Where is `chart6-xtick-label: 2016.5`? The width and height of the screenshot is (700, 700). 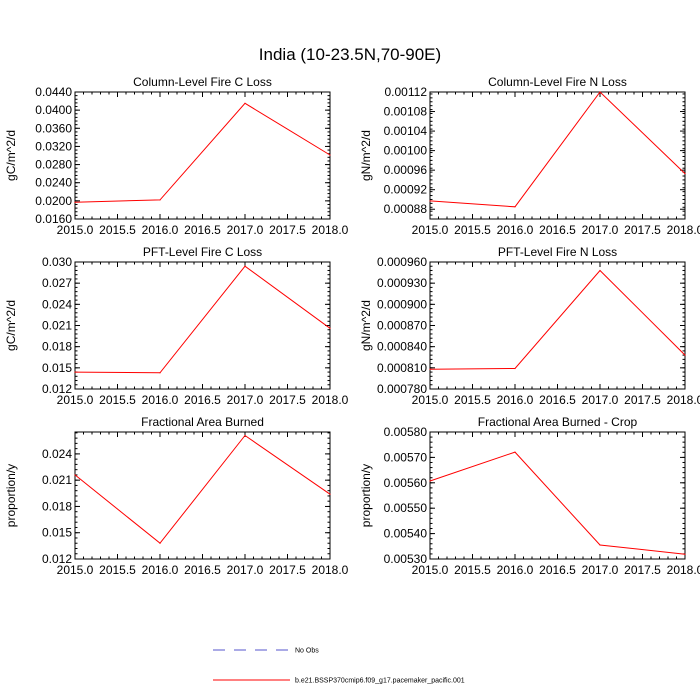
chart6-xtick-label: 2016.5 is located at coordinates (557, 570).